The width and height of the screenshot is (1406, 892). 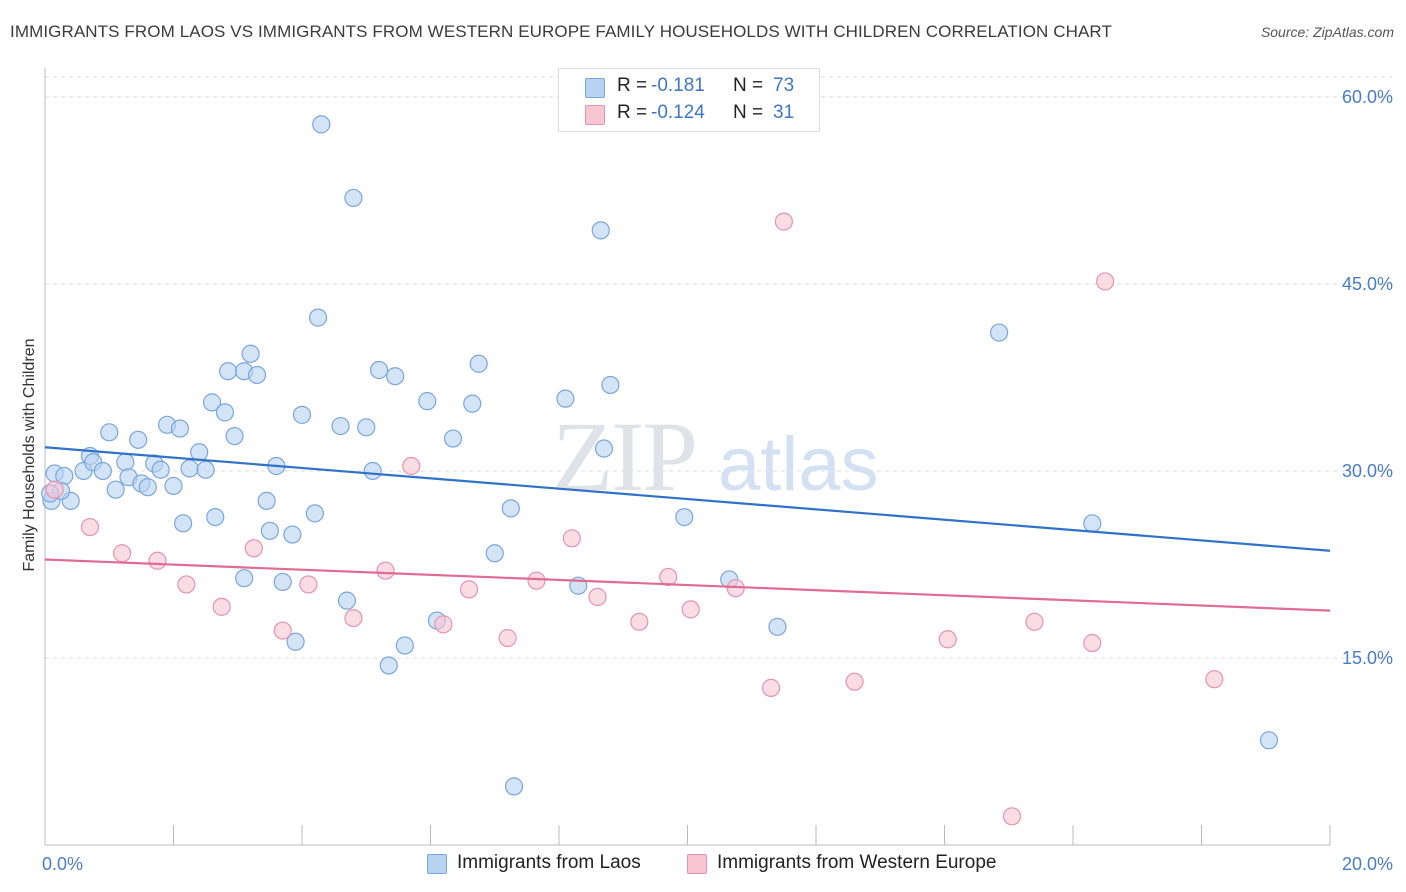 What do you see at coordinates (784, 112) in the screenshot?
I see `legend-n-value-western-europe: 31` at bounding box center [784, 112].